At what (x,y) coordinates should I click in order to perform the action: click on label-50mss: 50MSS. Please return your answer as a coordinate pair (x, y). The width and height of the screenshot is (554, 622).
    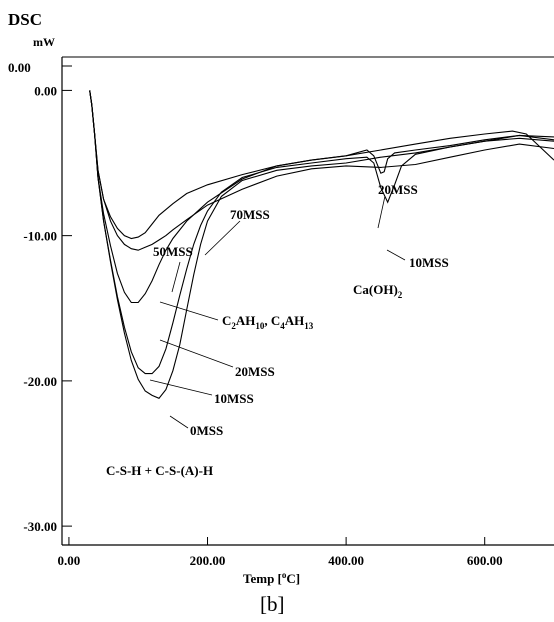
    Looking at the image, I should click on (173, 251).